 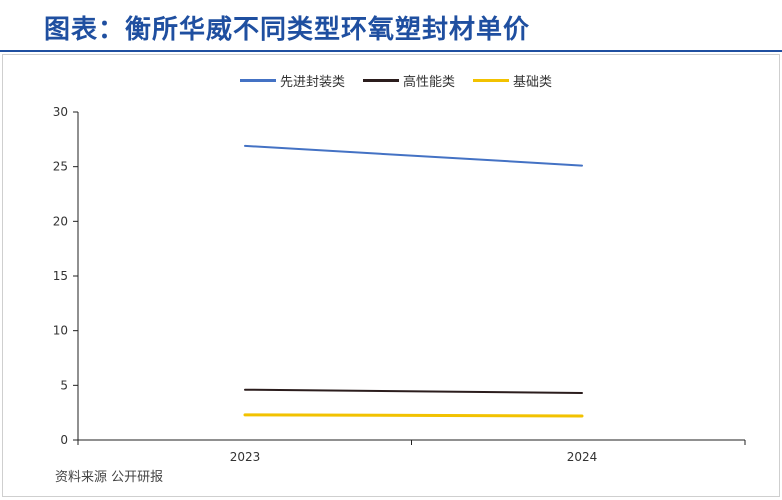 I want to click on y-tick-label: 25, so click(x=60, y=167).